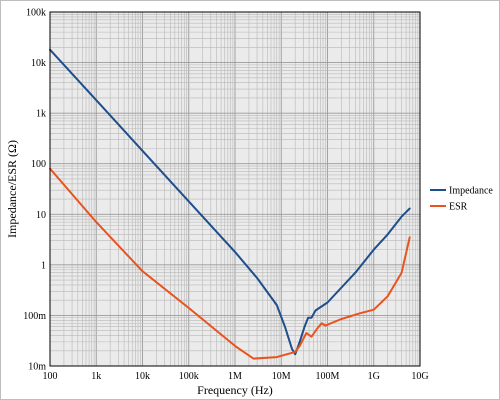 The height and width of the screenshot is (400, 500). What do you see at coordinates (41, 215) in the screenshot?
I see `y-tick-label: 10` at bounding box center [41, 215].